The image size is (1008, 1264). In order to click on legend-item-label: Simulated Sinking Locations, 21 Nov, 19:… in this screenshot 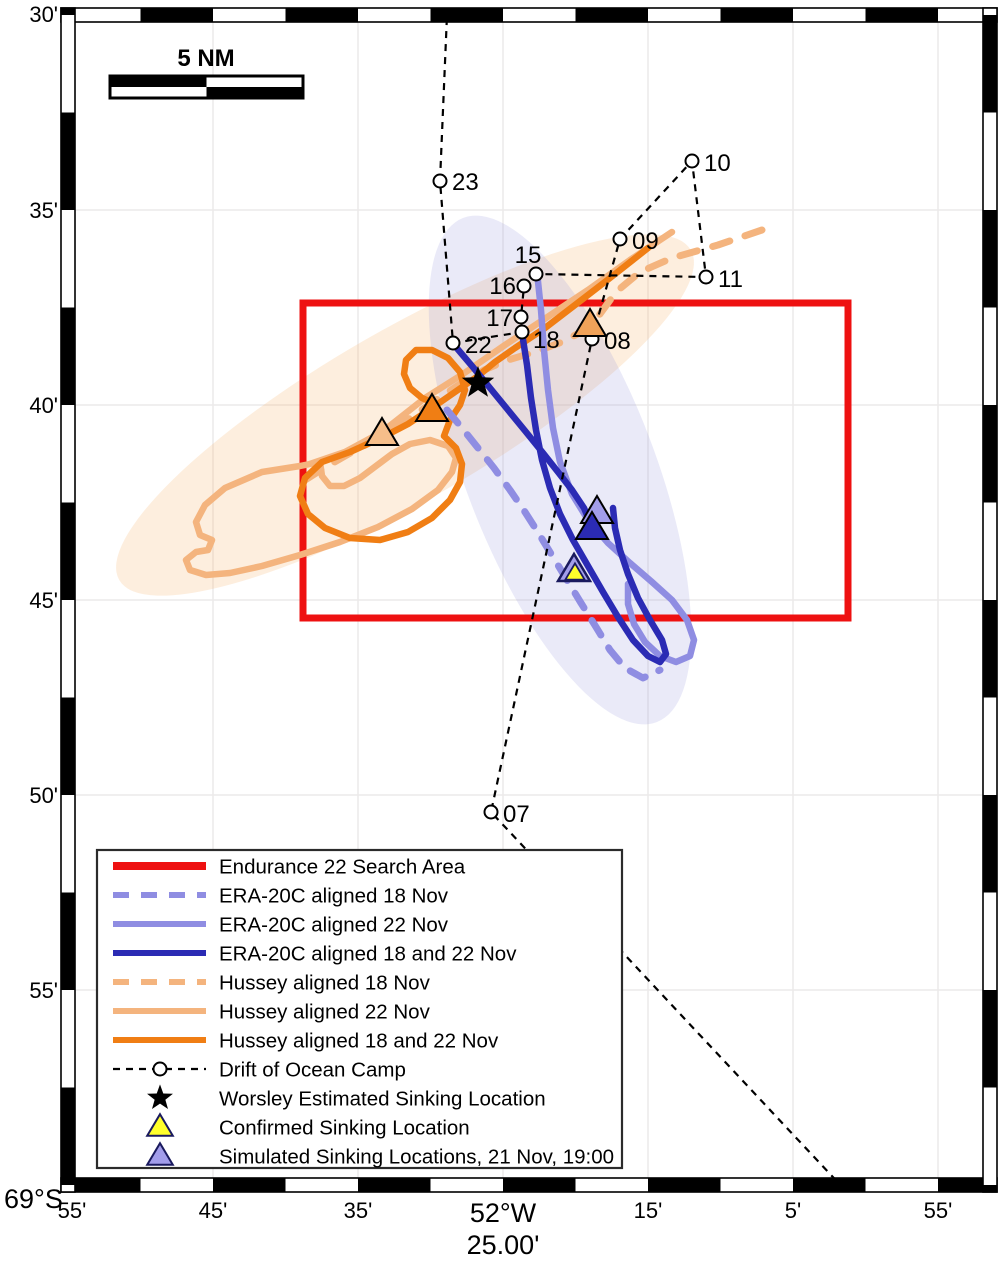, I will do `click(416, 1157)`.